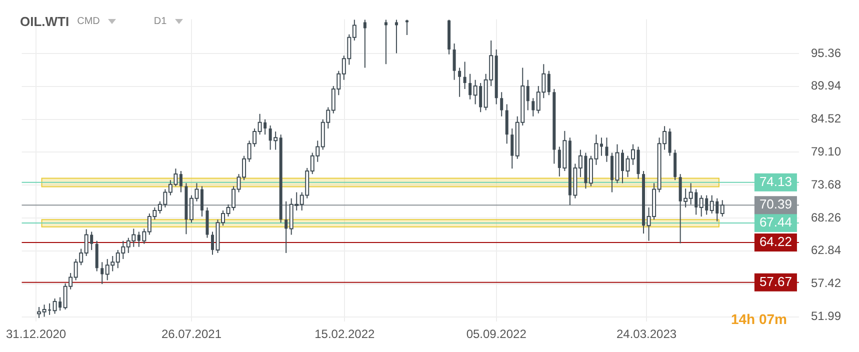 This screenshot has width=859, height=352. I want to click on y-tick-label: 84.52, so click(826, 119).